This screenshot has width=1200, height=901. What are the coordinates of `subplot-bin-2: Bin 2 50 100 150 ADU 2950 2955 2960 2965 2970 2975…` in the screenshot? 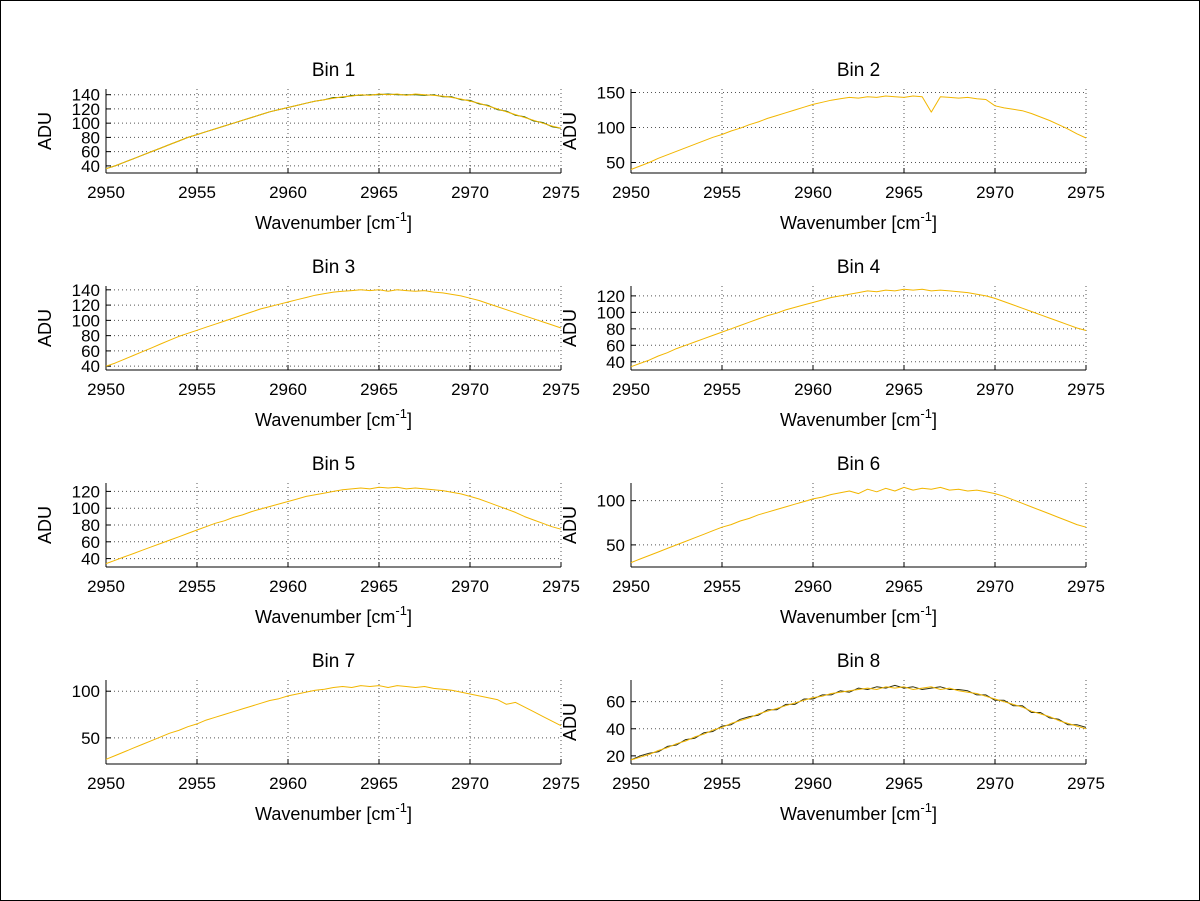 It's located at (836, 158).